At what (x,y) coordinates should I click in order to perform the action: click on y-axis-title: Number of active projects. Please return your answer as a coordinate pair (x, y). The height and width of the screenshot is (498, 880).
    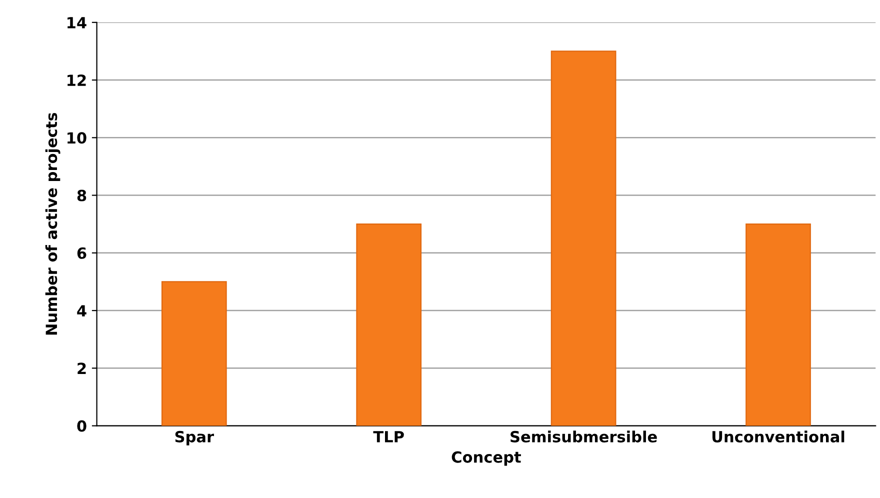
    Looking at the image, I should click on (52, 223).